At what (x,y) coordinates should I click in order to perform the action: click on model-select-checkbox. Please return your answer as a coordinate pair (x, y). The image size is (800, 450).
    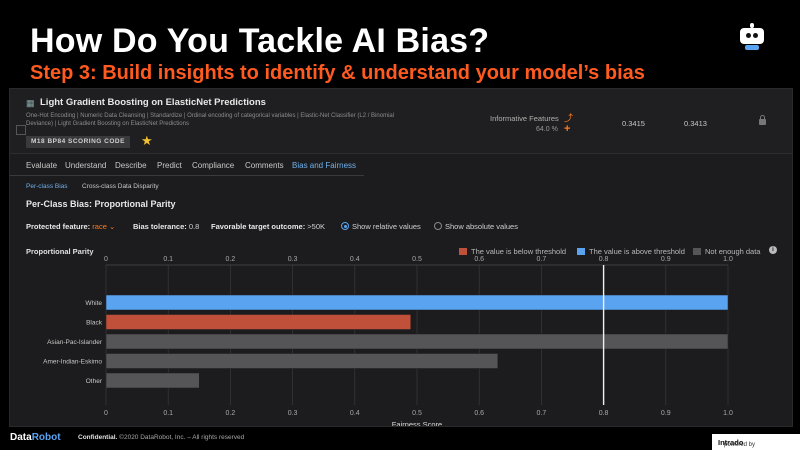
    Looking at the image, I should click on (21, 130).